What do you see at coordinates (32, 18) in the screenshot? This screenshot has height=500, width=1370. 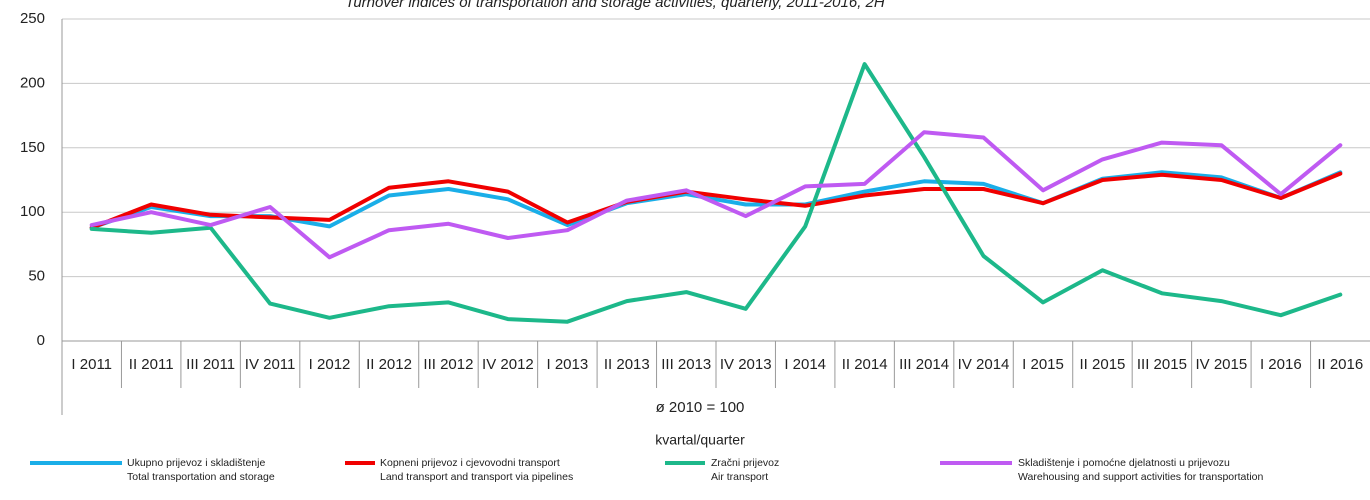 I see `y-tick-label: 250` at bounding box center [32, 18].